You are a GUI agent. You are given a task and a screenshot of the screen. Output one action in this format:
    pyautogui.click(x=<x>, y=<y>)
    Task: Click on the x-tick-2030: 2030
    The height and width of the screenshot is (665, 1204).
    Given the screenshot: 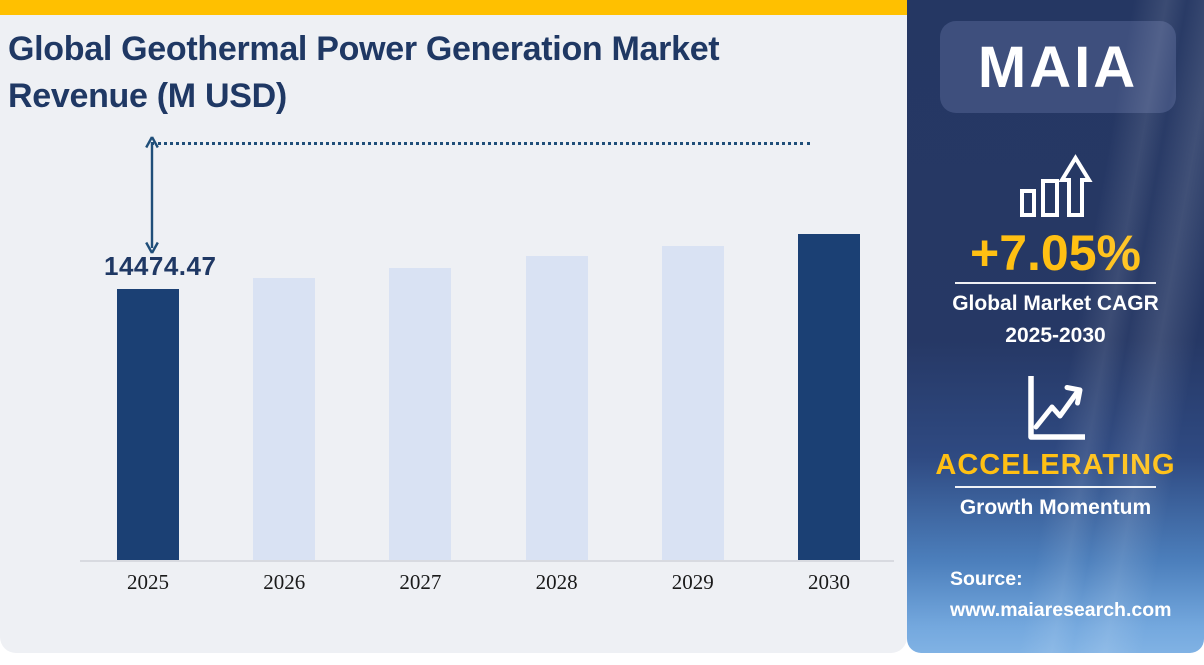 What is the action you would take?
    pyautogui.click(x=829, y=582)
    